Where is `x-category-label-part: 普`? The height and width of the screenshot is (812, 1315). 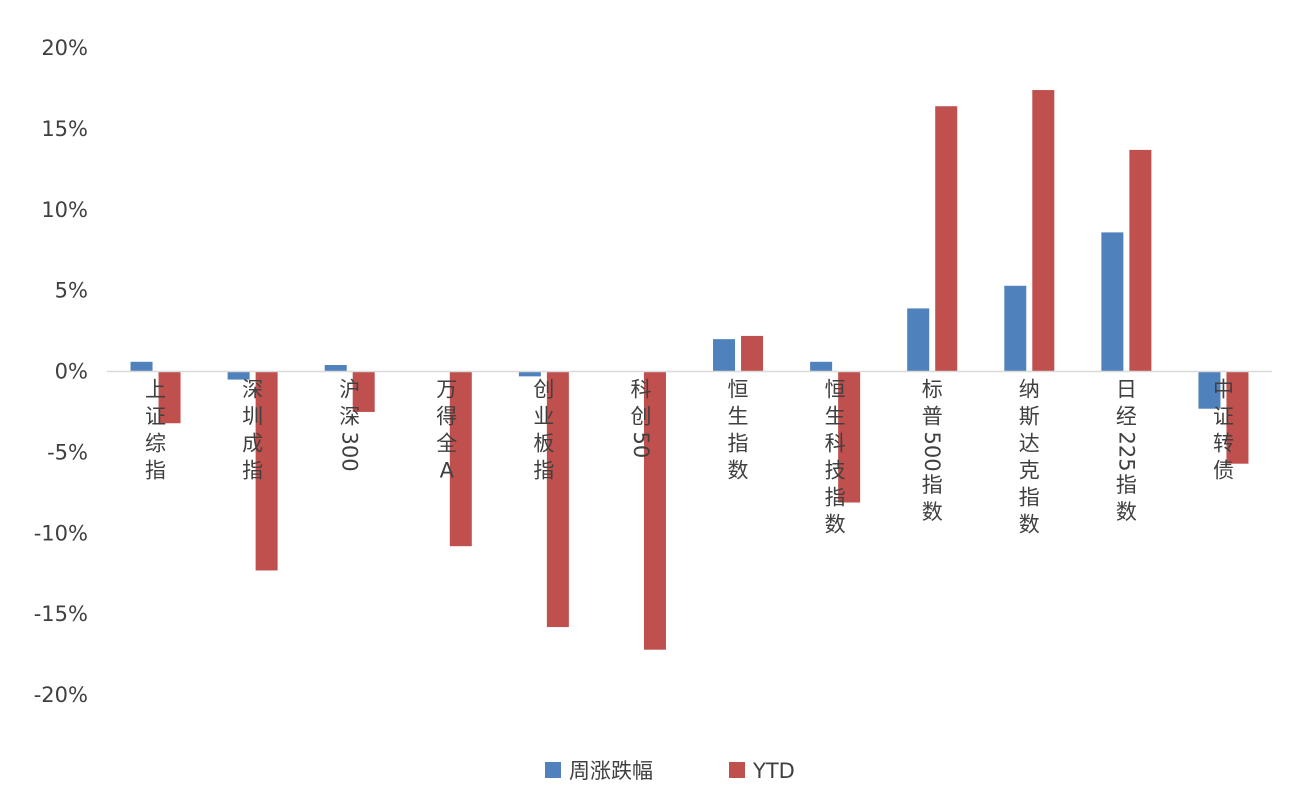
x-category-label-part: 普 is located at coordinates (932, 417).